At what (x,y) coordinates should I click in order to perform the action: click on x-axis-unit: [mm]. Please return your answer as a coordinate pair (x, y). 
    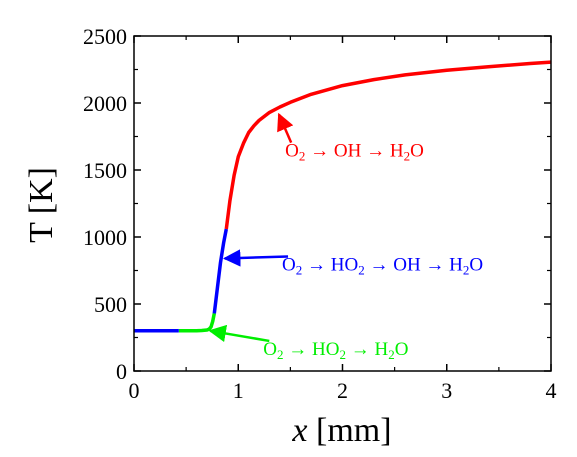
    Looking at the image, I should click on (354, 430).